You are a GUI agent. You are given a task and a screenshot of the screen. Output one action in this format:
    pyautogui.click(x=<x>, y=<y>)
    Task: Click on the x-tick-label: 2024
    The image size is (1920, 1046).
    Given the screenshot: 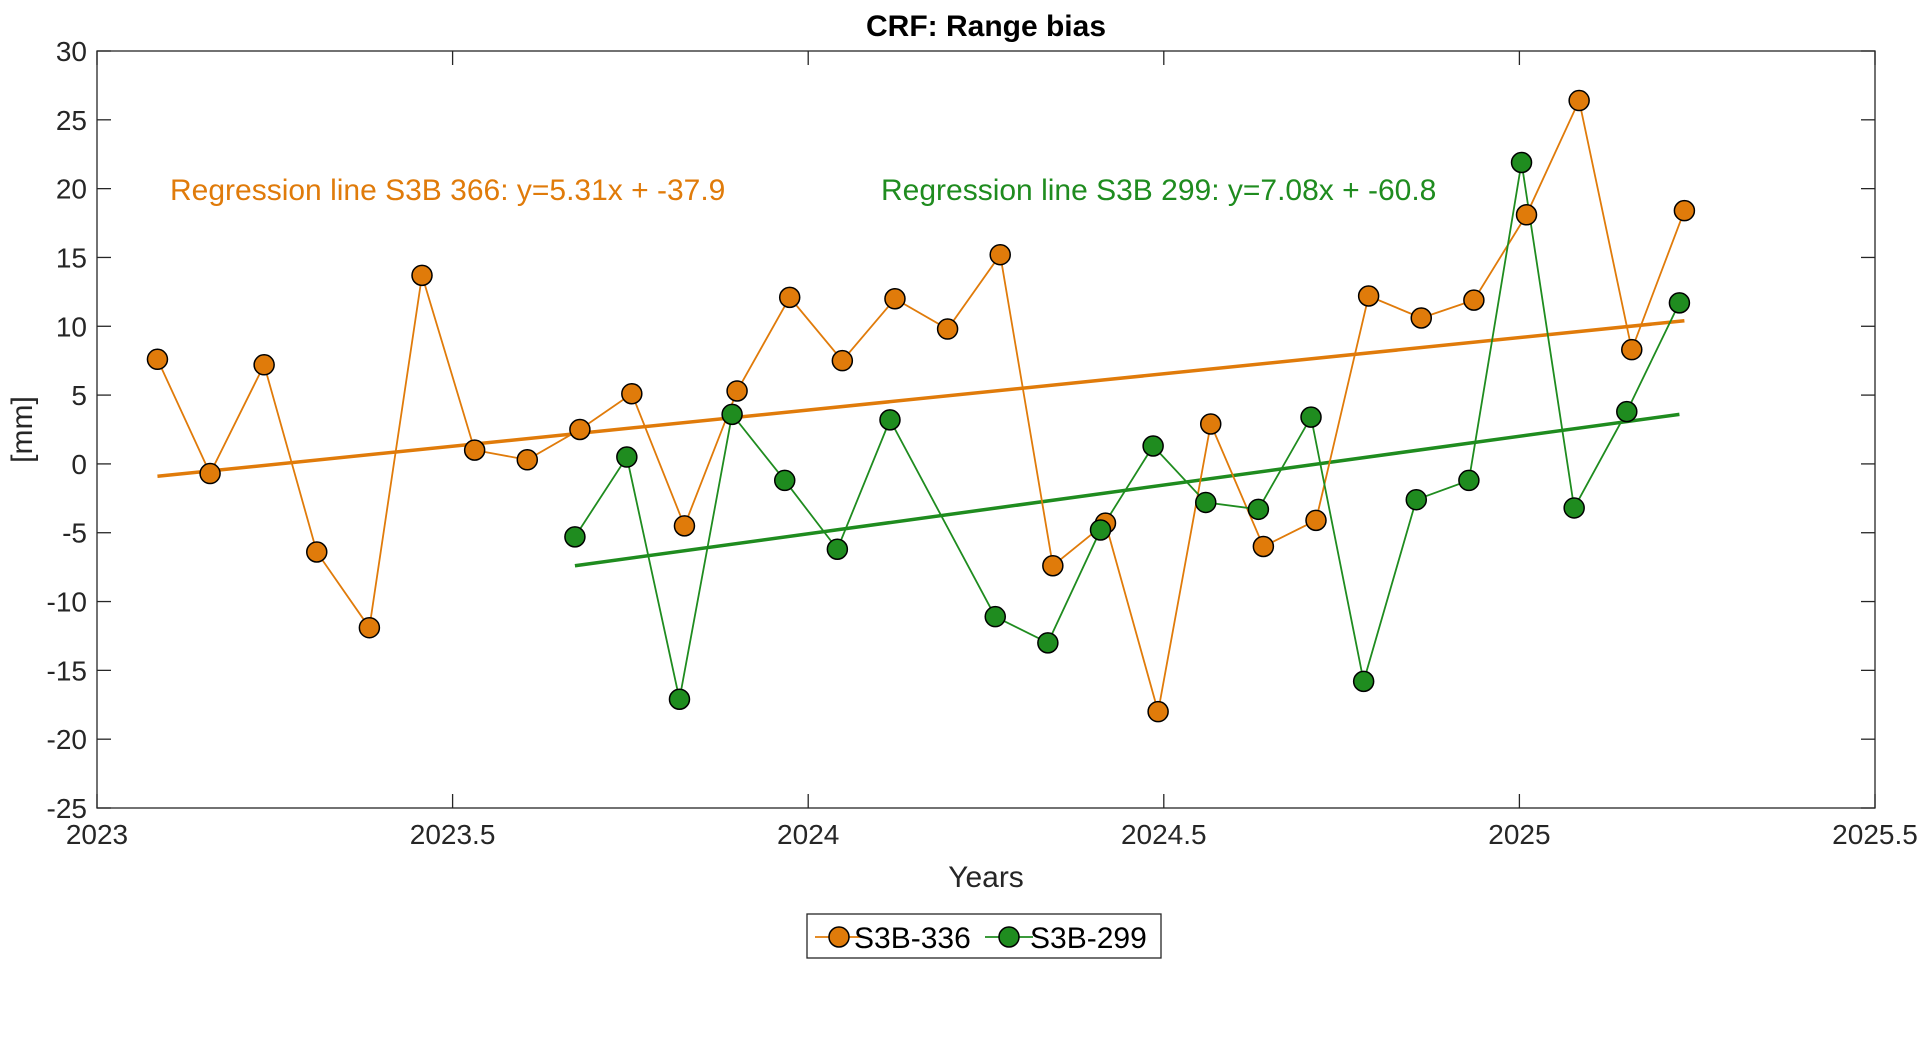 What is the action you would take?
    pyautogui.click(x=808, y=834)
    